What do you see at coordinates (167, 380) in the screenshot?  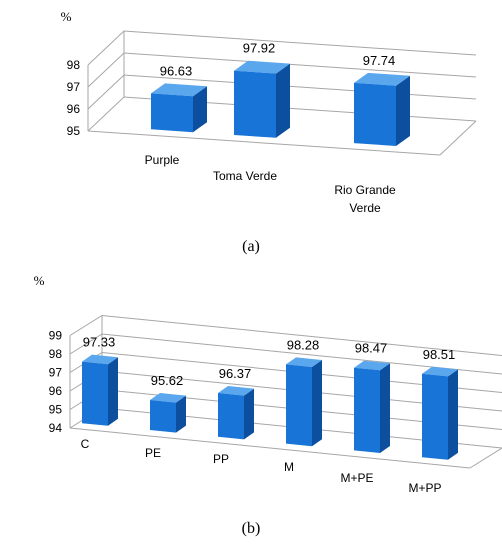 I see `data-label: 95.62` at bounding box center [167, 380].